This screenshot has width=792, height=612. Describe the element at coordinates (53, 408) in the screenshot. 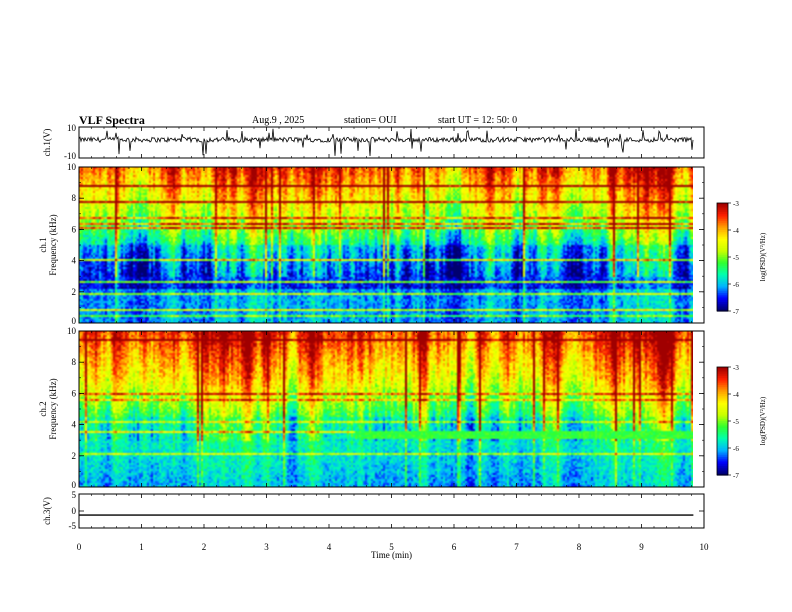

I see `ch2-spectrogram-ylabel-frequency: Frequency (kHz)` at that location.